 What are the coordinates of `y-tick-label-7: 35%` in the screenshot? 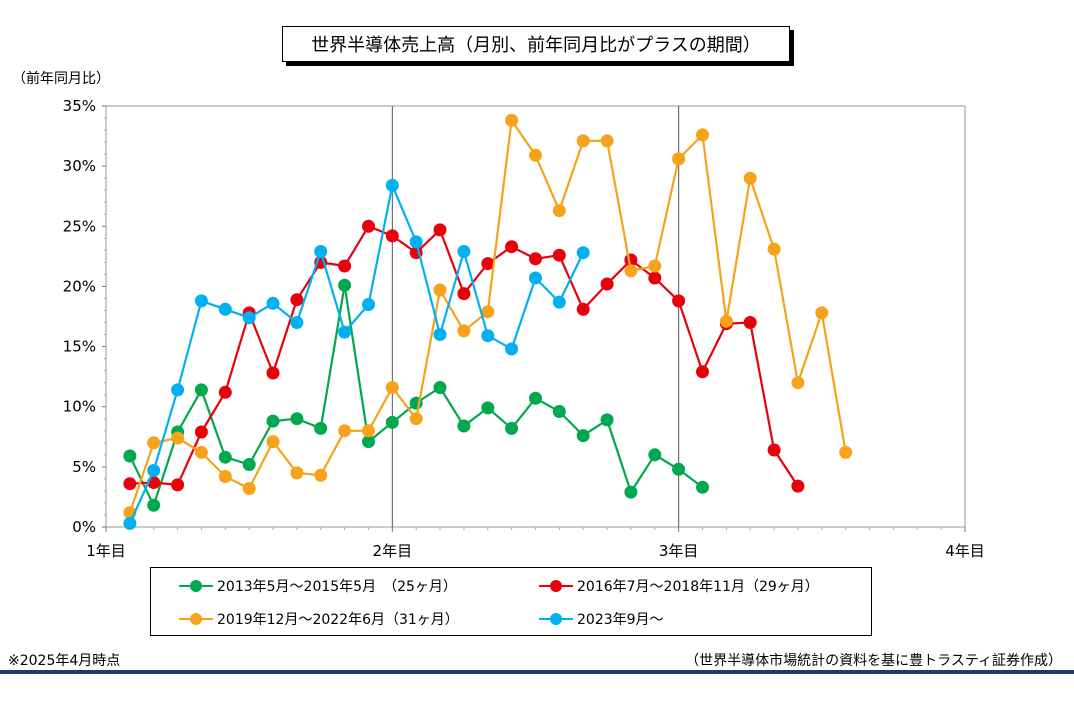 It's located at (79, 106).